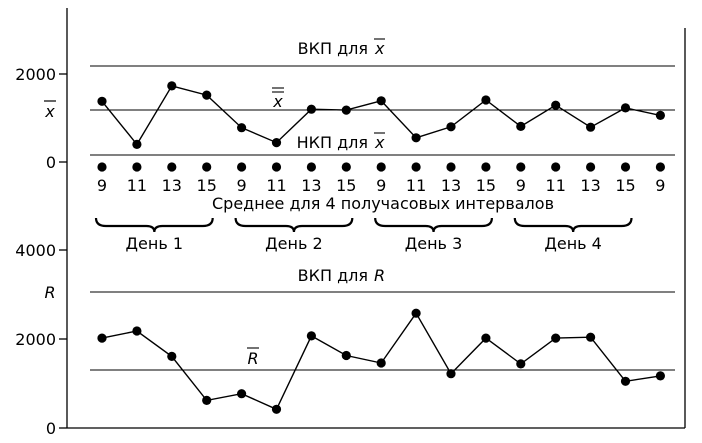 This screenshot has width=702, height=443. What do you see at coordinates (381, 115) in the screenshot?
I see `xbar-series` at bounding box center [381, 115].